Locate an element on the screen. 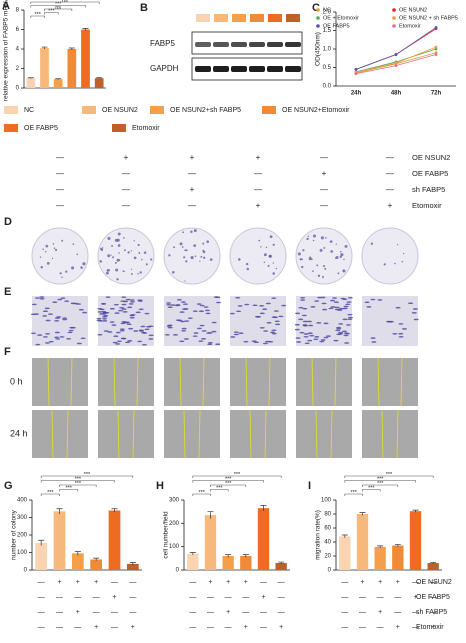 The image size is (466, 643). row-label: sh FABP5 is located at coordinates (431, 612).